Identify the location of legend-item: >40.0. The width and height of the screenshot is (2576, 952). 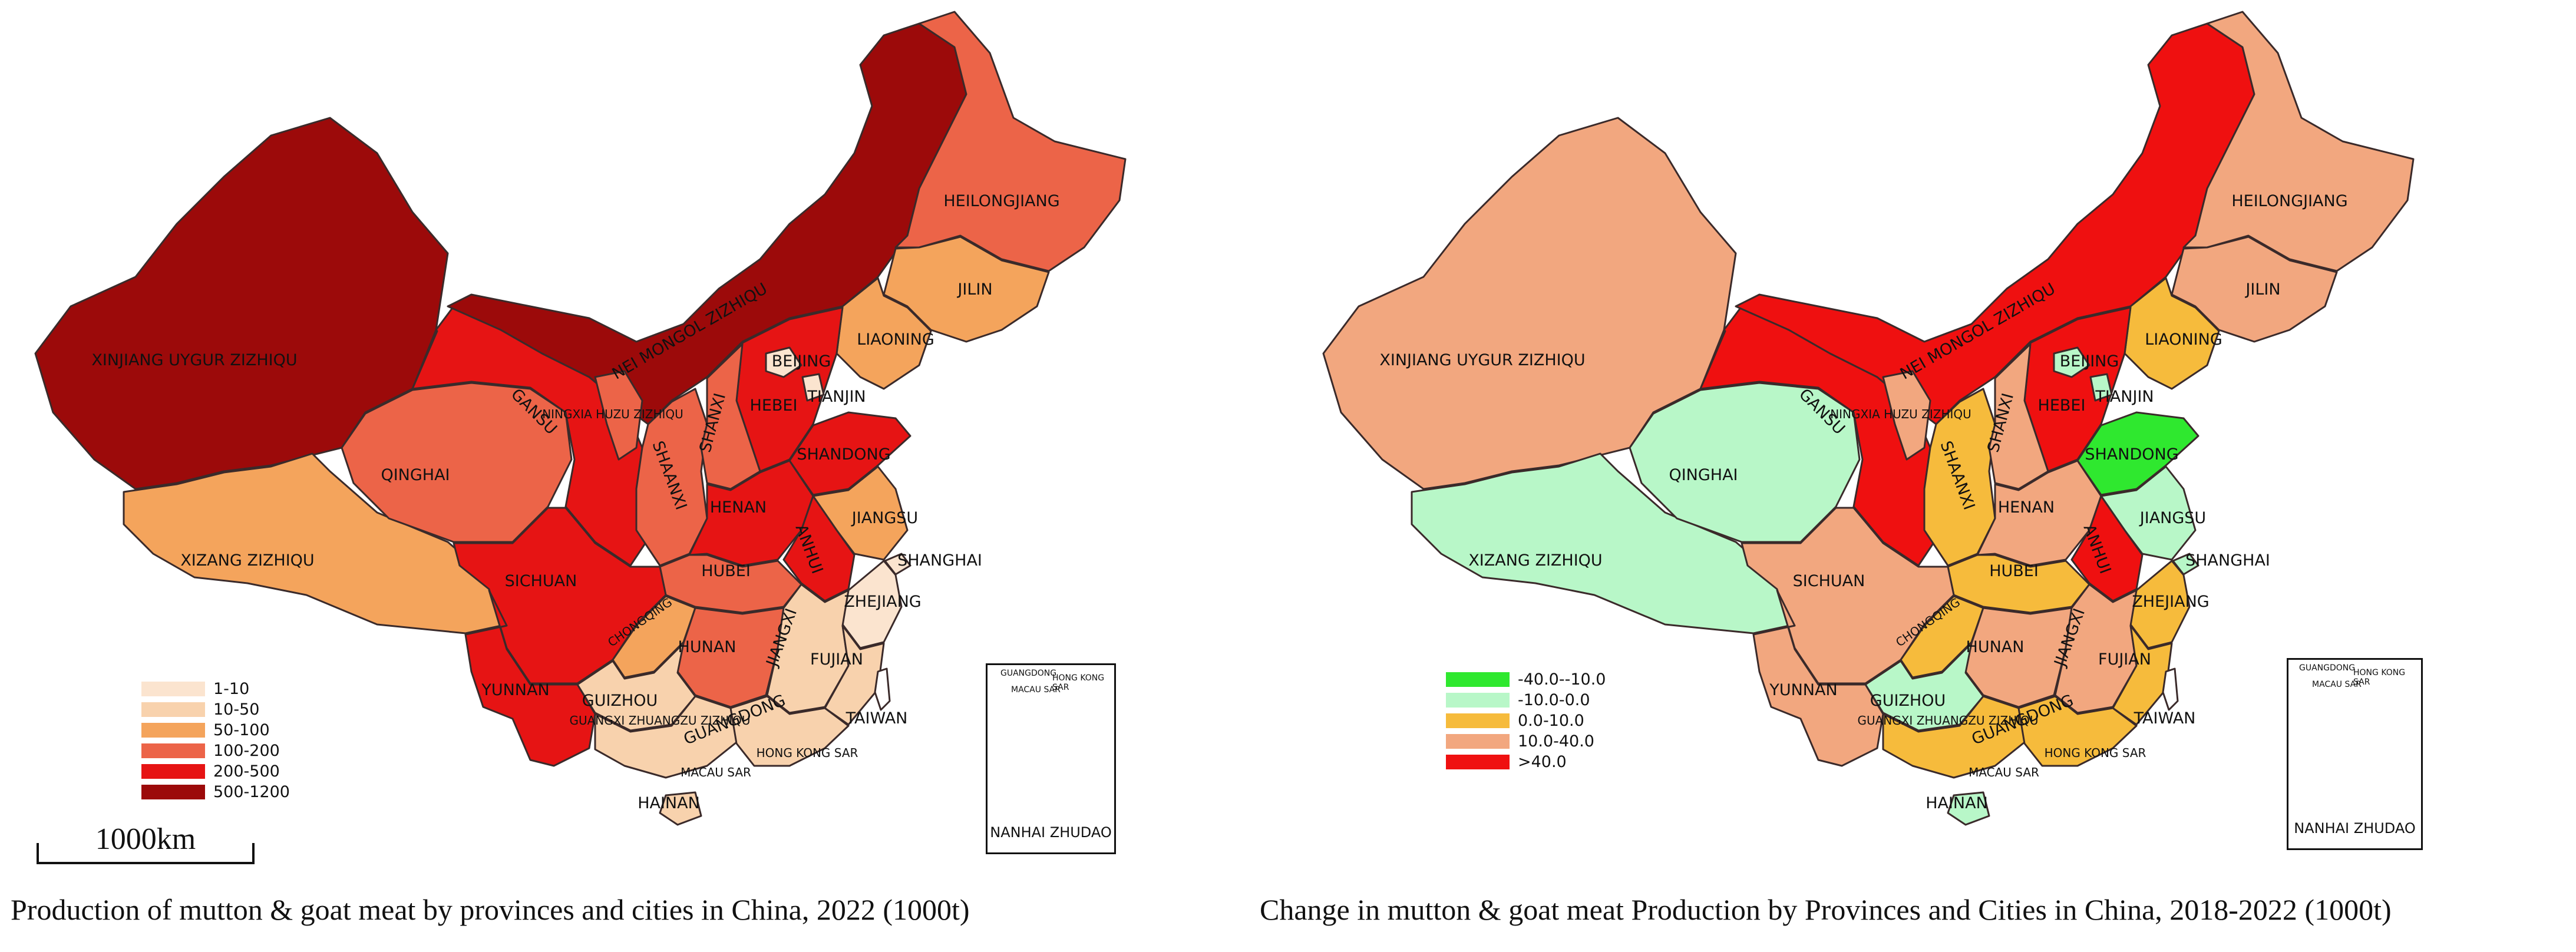
(1526, 762).